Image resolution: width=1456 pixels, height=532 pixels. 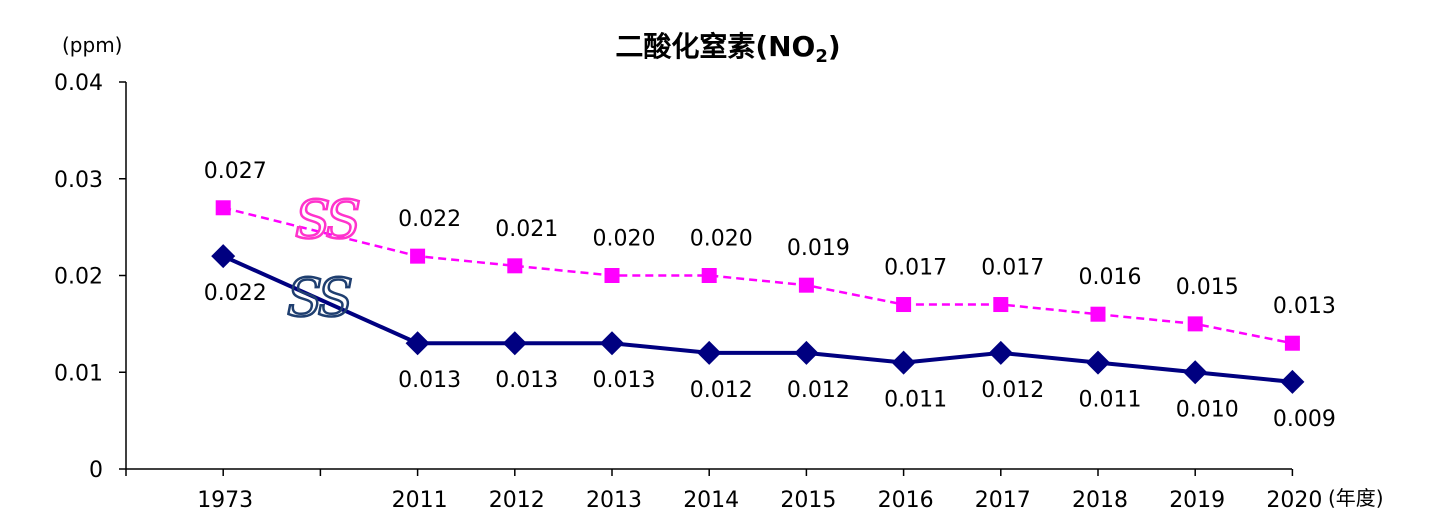 What do you see at coordinates (906, 500) in the screenshot?
I see `x-tick-label: 2016` at bounding box center [906, 500].